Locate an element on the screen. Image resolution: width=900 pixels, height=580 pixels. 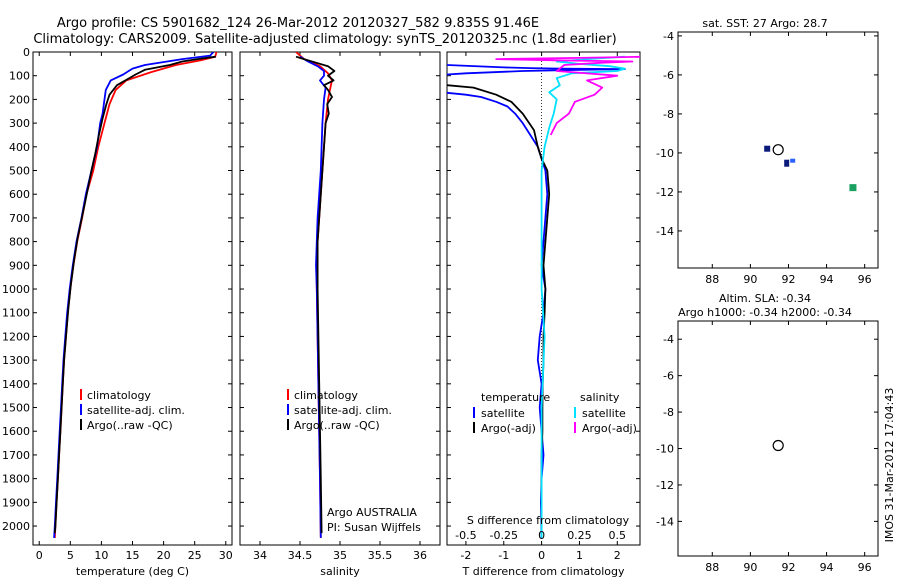
depth-tick-label: 500 is located at coordinates (19, 171).